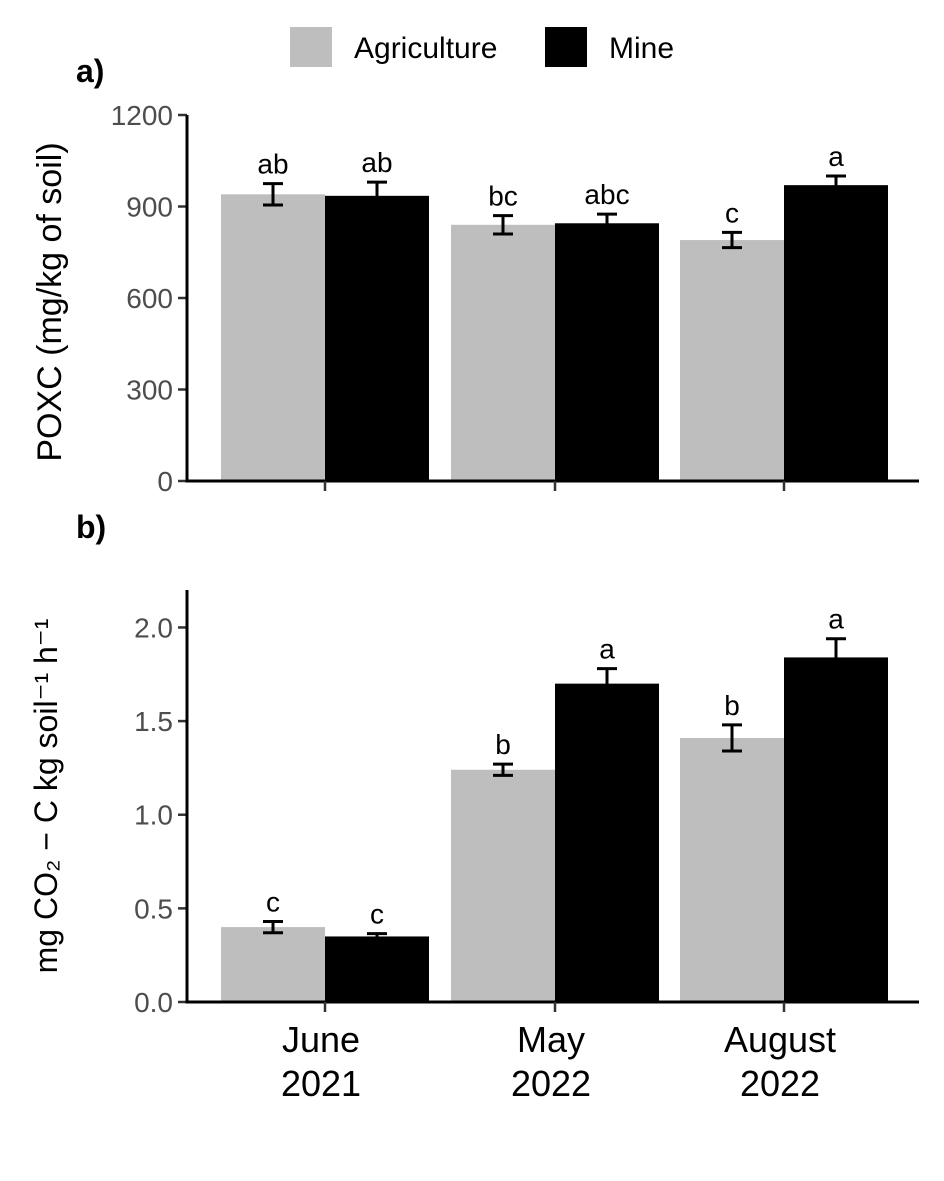 The width and height of the screenshot is (944, 1181). What do you see at coordinates (153, 1002) in the screenshot?
I see `ytick-label: 0.0` at bounding box center [153, 1002].